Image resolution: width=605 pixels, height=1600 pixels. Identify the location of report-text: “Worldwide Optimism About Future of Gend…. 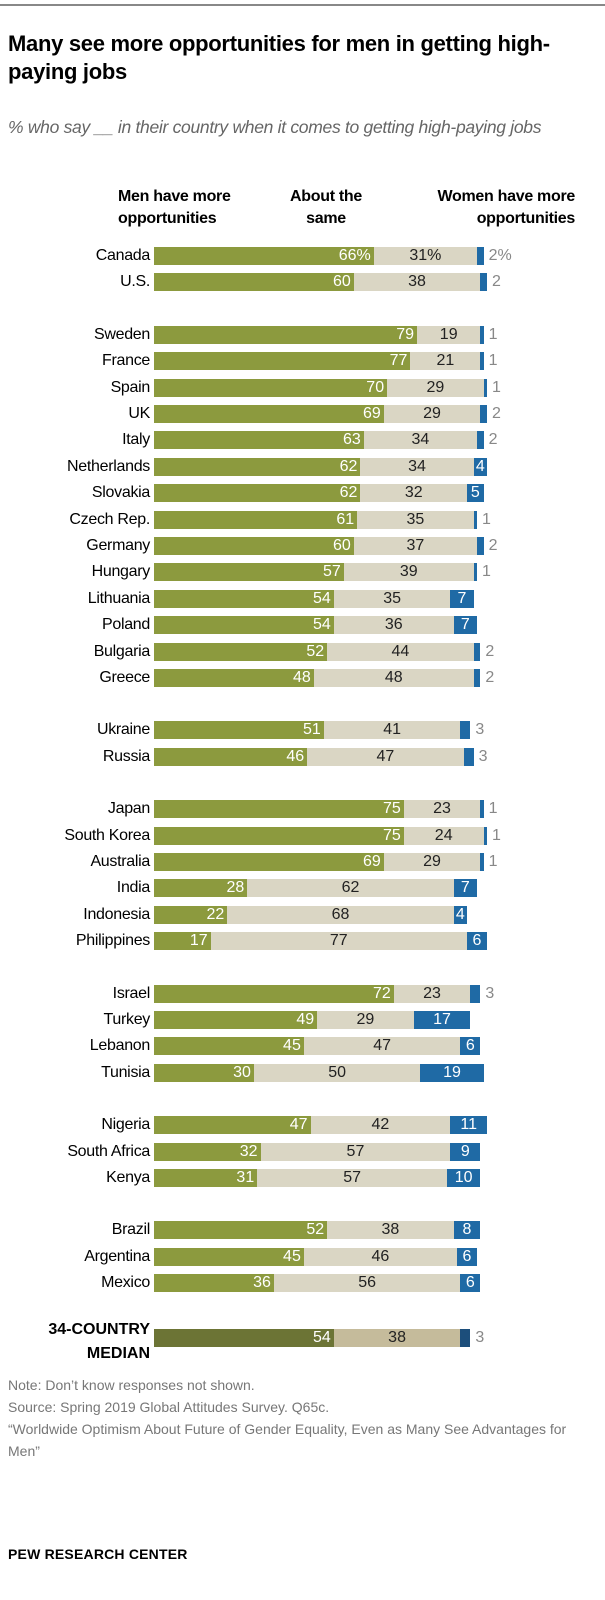
(287, 1440).